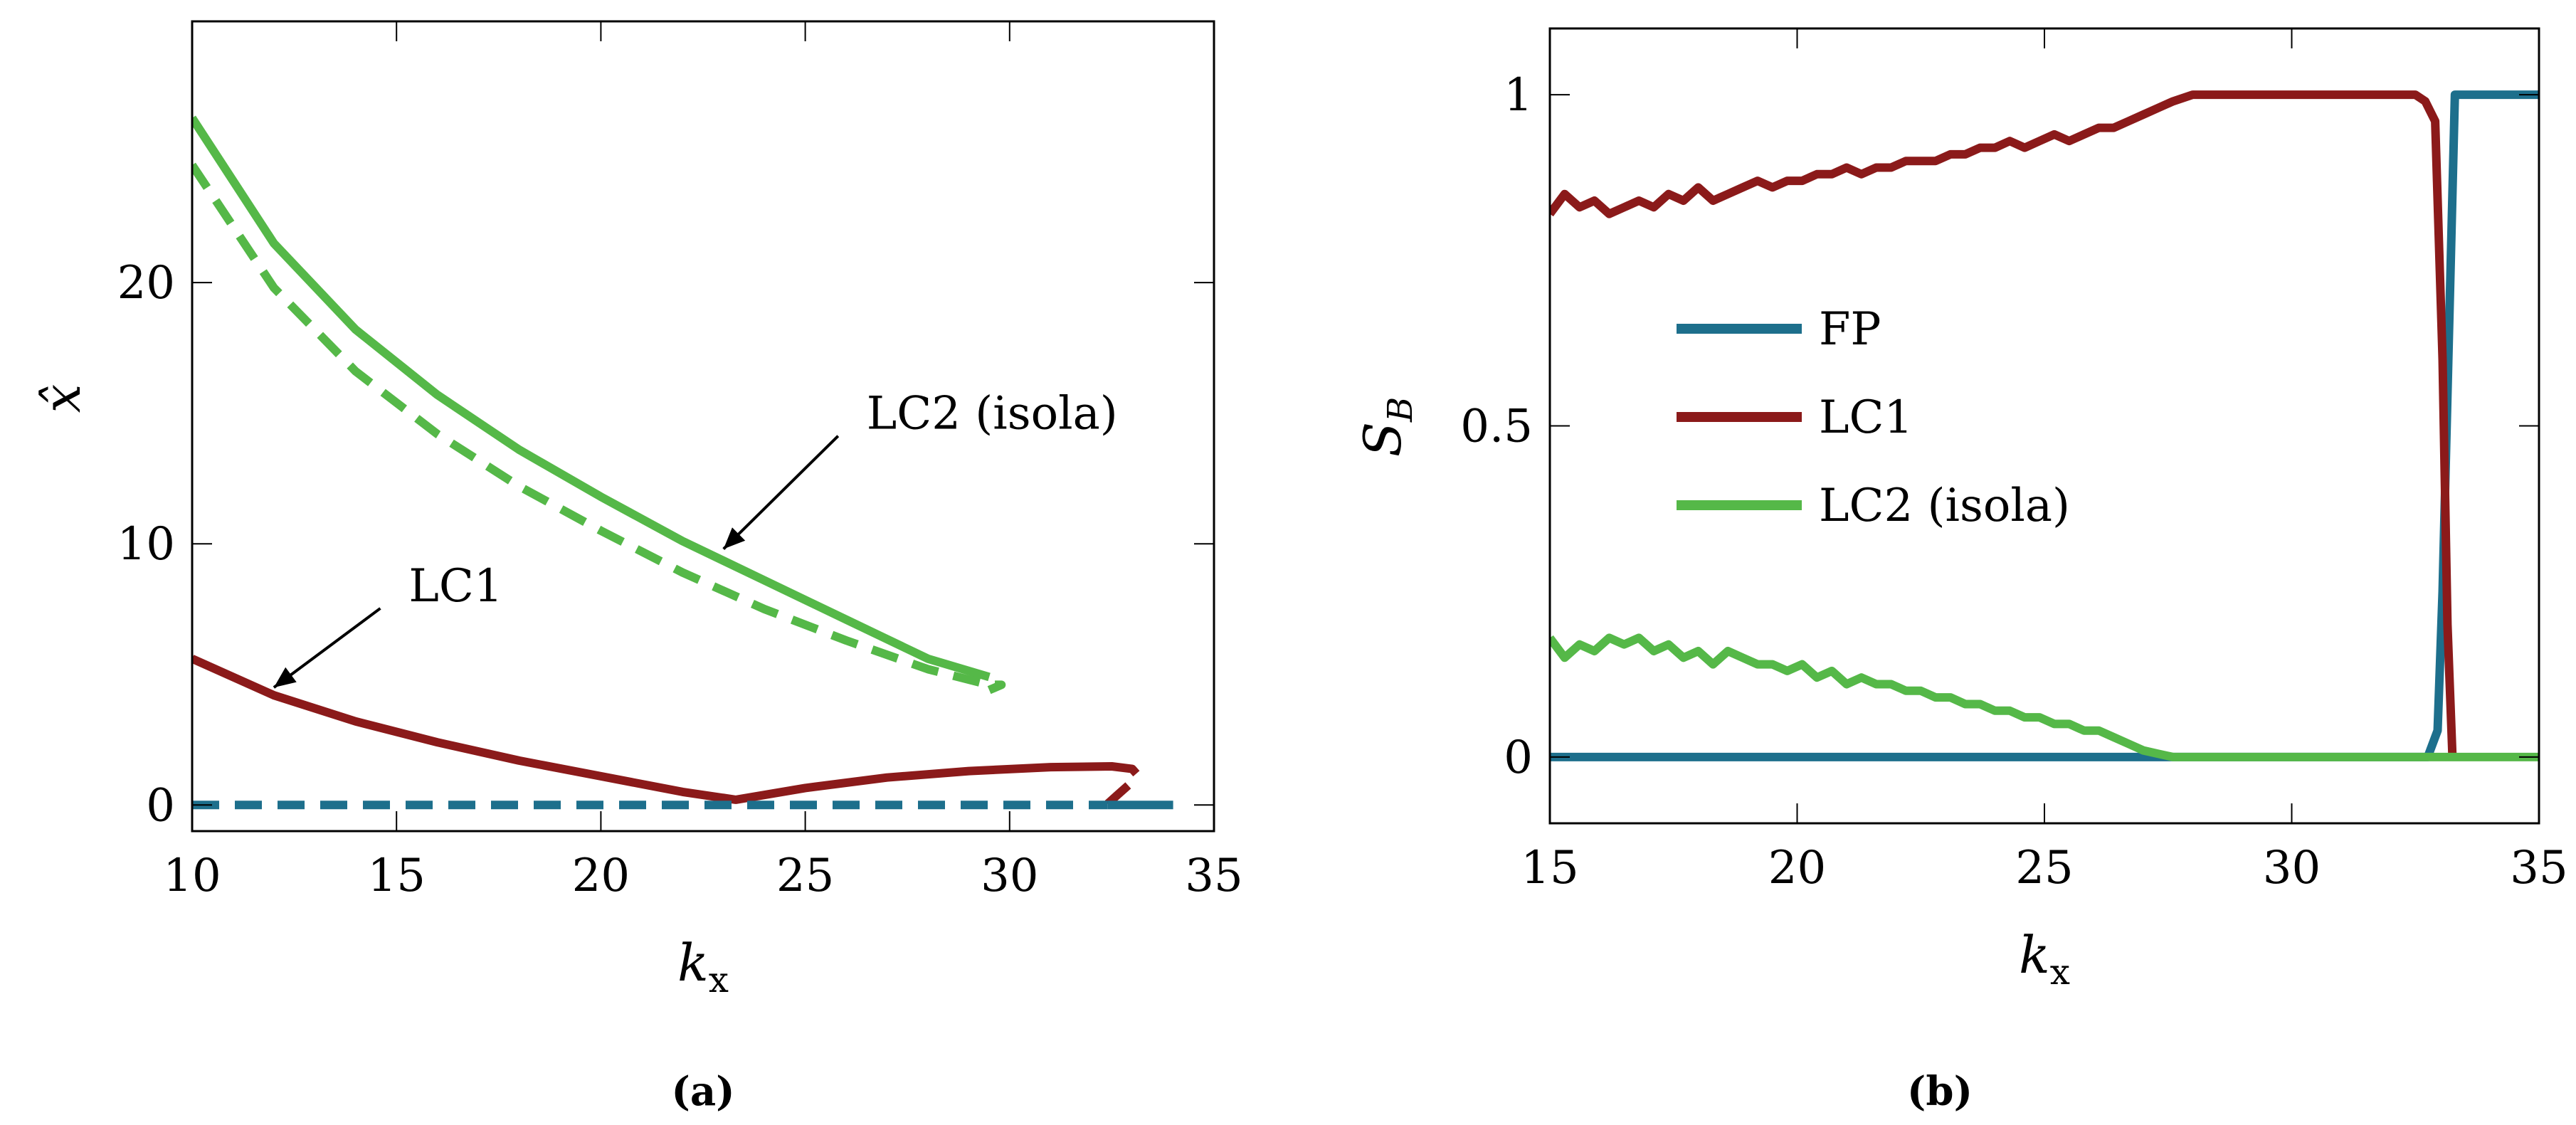 The image size is (2576, 1125). I want to click on legend-label: LC2 (isola), so click(1945, 506).